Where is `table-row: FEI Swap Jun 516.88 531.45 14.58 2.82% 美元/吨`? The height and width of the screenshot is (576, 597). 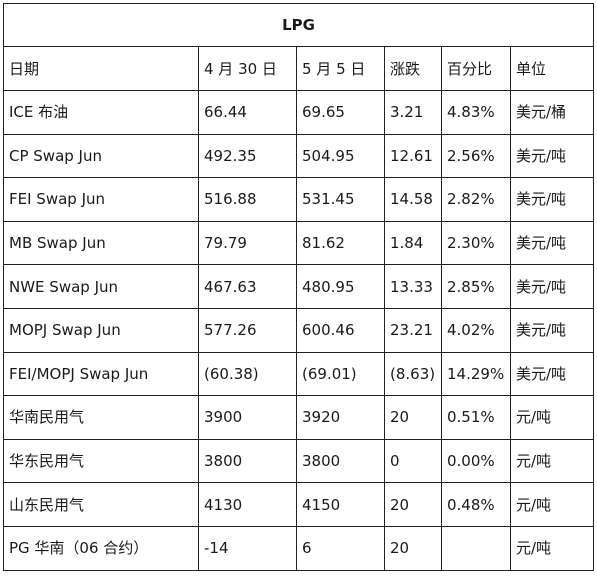 table-row: FEI Swap Jun 516.88 531.45 14.58 2.82% 美元/吨 is located at coordinates (299, 199).